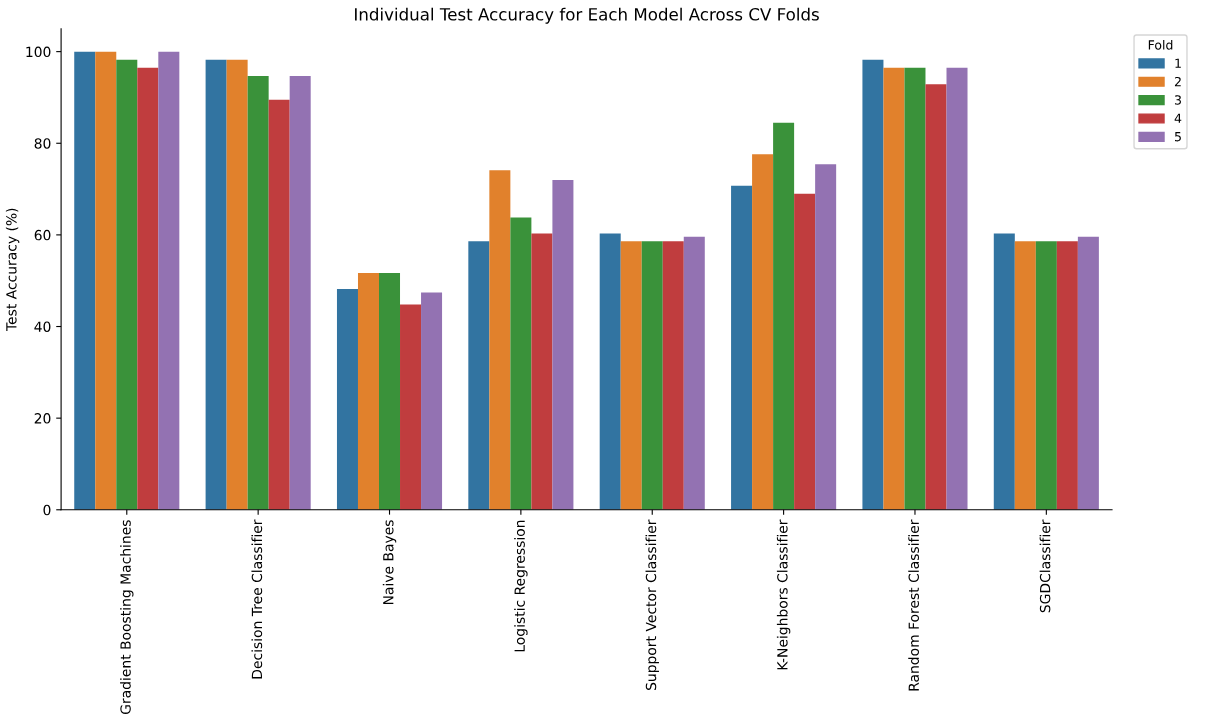 The height and width of the screenshot is (718, 1222). I want to click on legend-label: 5, so click(1178, 137).